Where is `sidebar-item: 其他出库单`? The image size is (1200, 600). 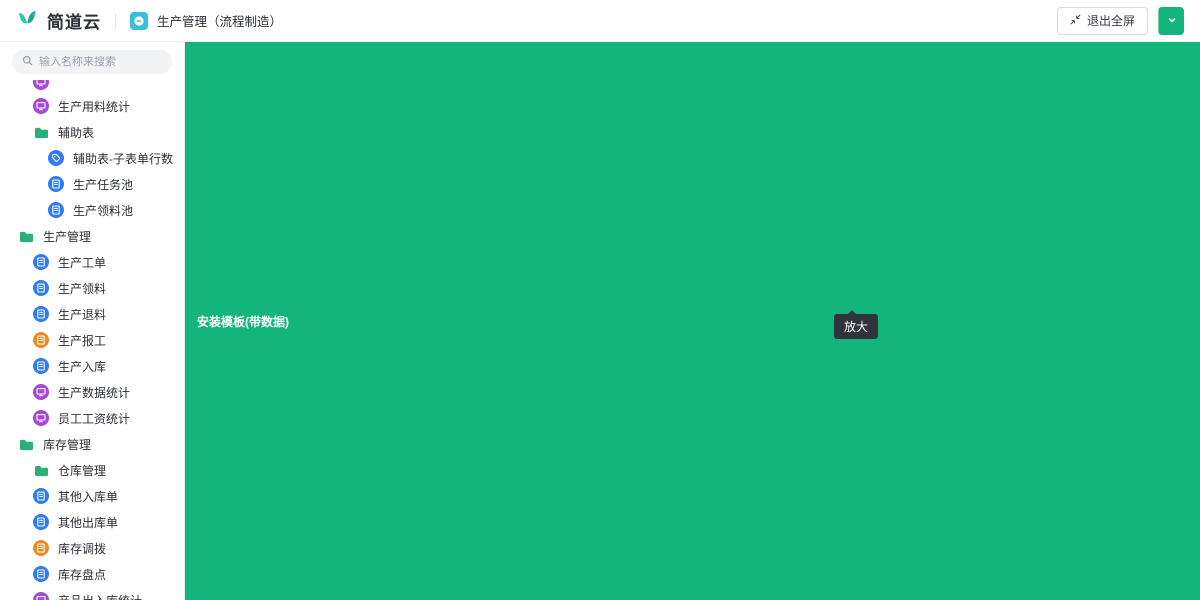
sidebar-item: 其他出库单 is located at coordinates (92, 522).